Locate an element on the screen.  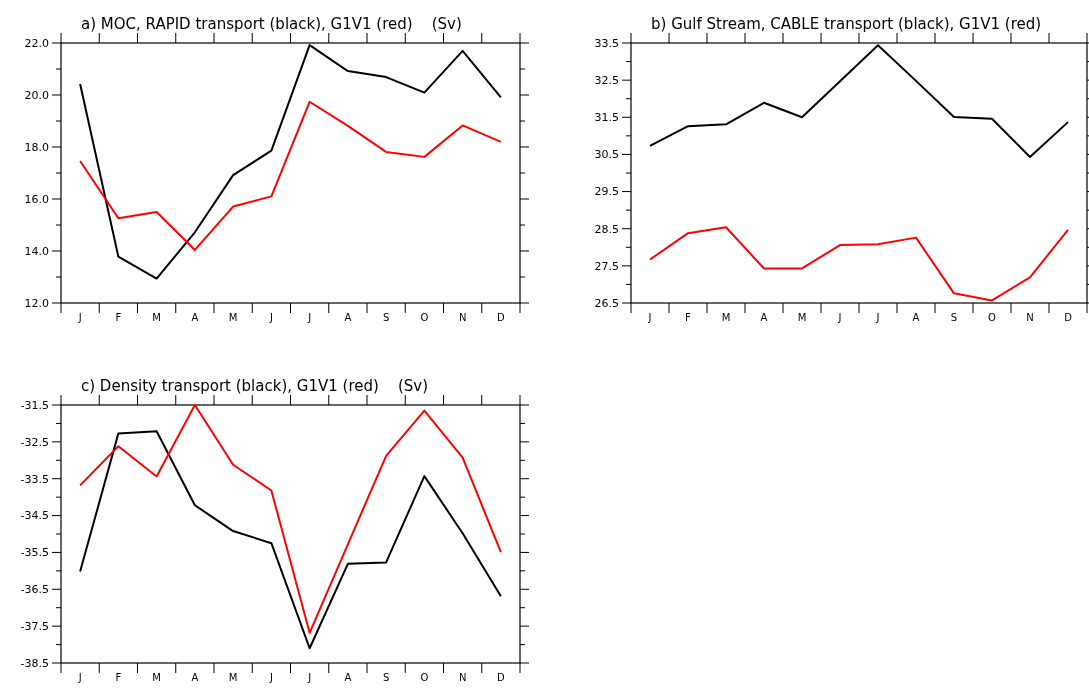
y-tick-label: -35.5 is located at coordinates (34, 553).